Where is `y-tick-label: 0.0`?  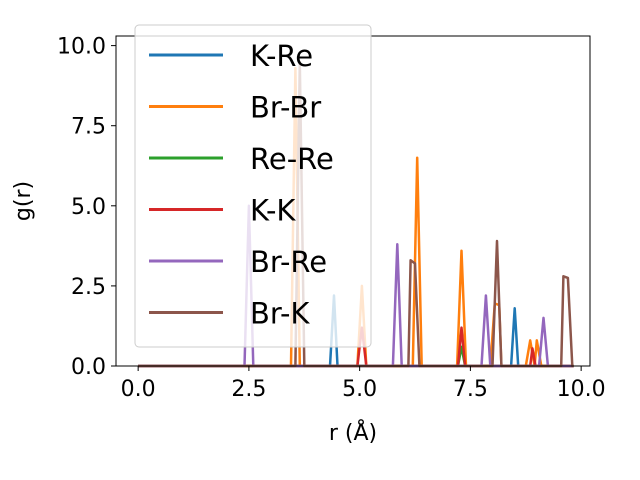 y-tick-label: 0.0 is located at coordinates (88, 367).